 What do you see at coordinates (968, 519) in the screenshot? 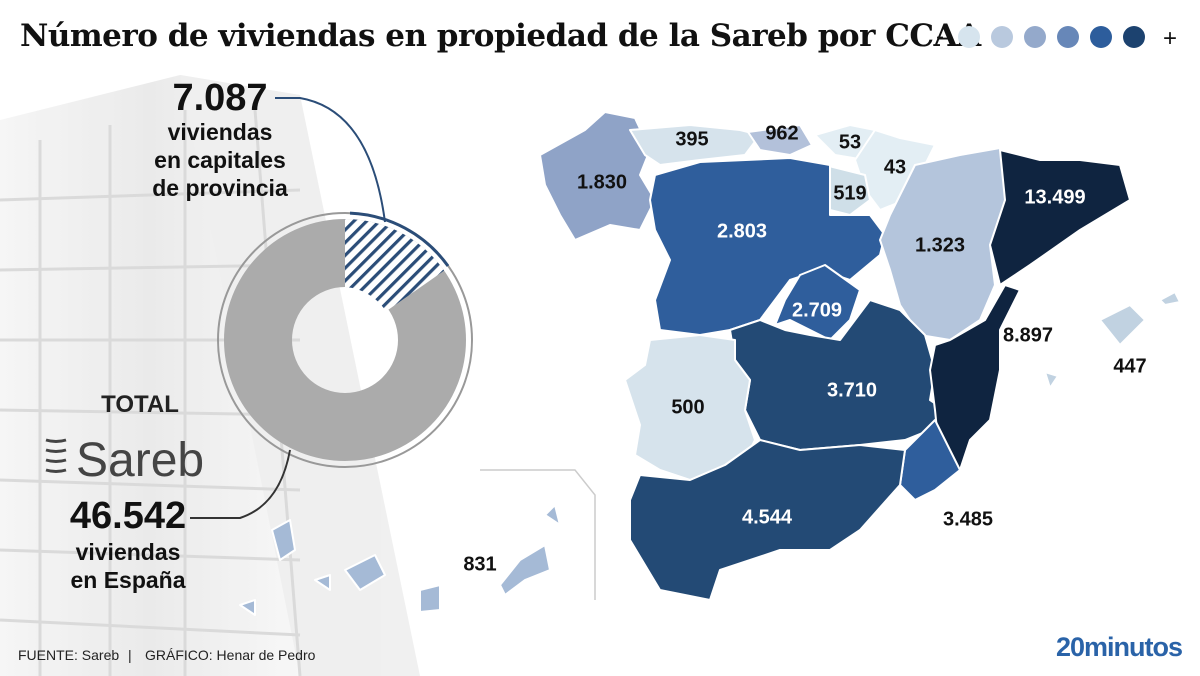
I see `region-label: 3.485` at bounding box center [968, 519].